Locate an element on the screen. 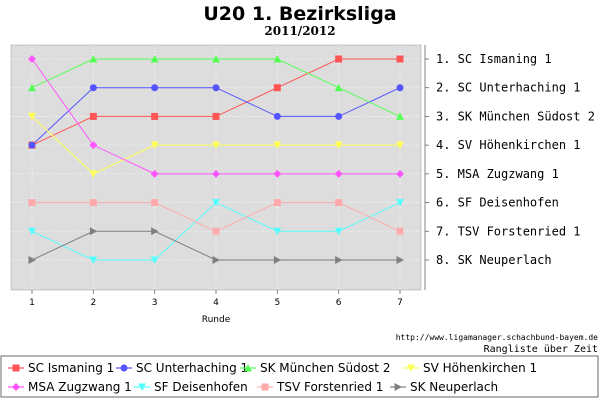 Image resolution: width=600 pixels, height=400 pixels. legend-entry-label: TSV Forstenried 1 is located at coordinates (329, 387).